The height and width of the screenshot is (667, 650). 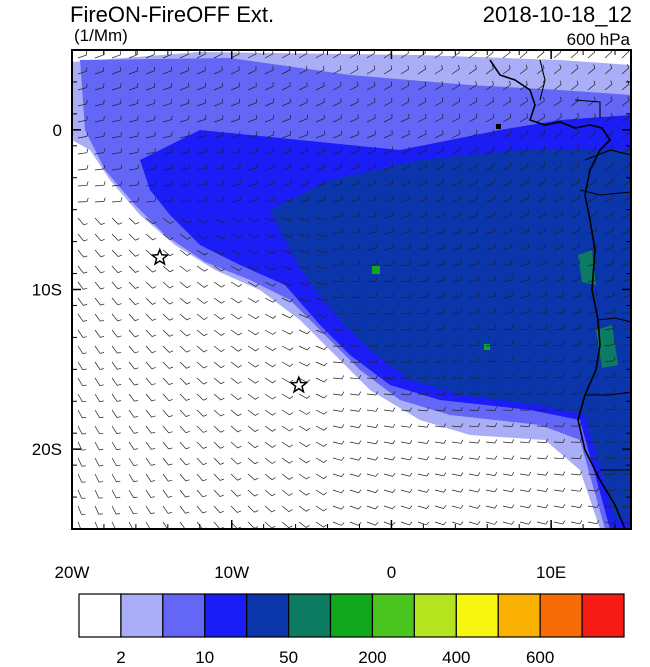 I want to click on colorbar: 2 10 50 200 400 600, so click(x=351, y=630).